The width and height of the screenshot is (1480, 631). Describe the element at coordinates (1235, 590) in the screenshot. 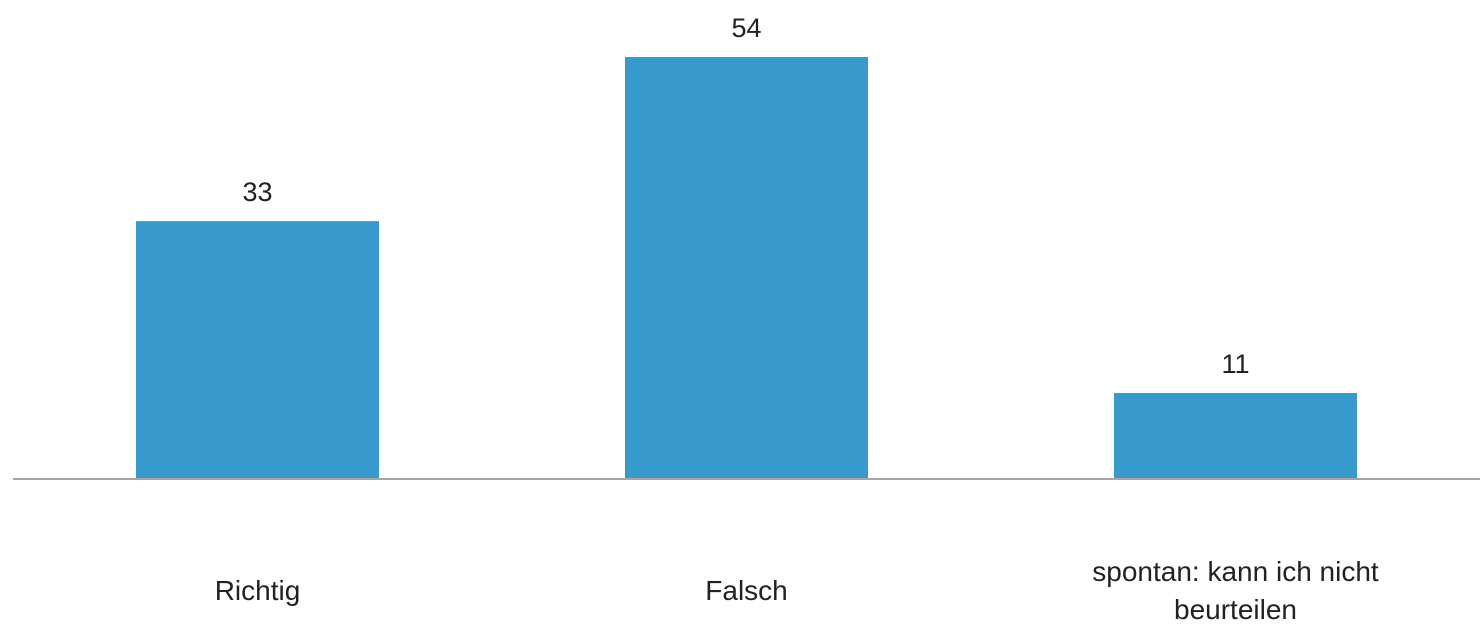

I see `category-label: spontan: kann ich nicht beurteilen` at that location.